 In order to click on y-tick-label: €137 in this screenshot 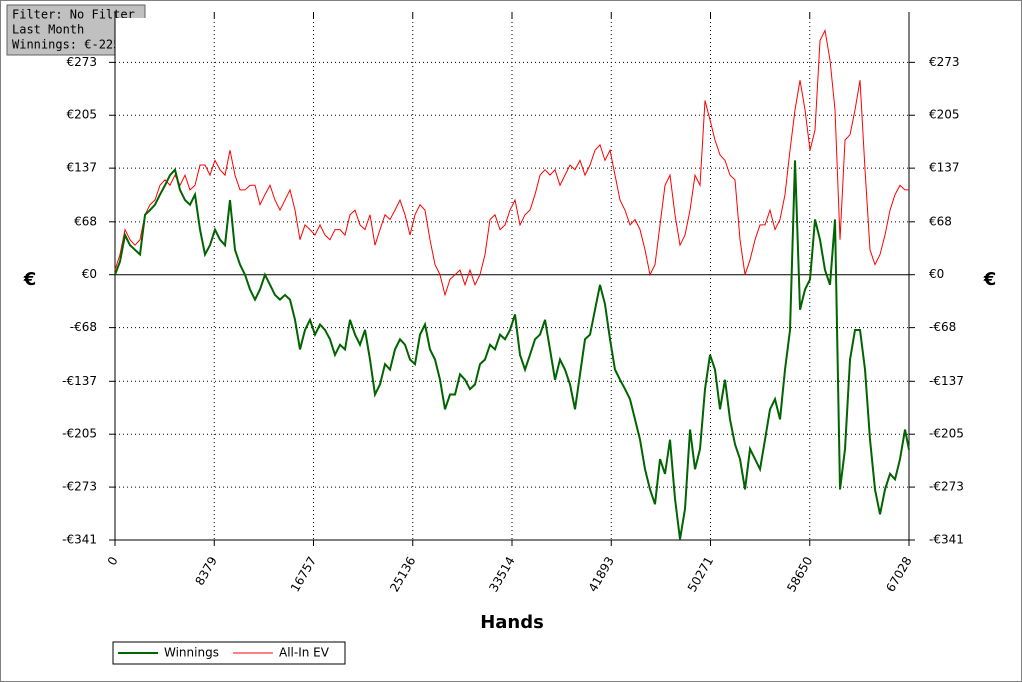, I will do `click(81, 168)`.